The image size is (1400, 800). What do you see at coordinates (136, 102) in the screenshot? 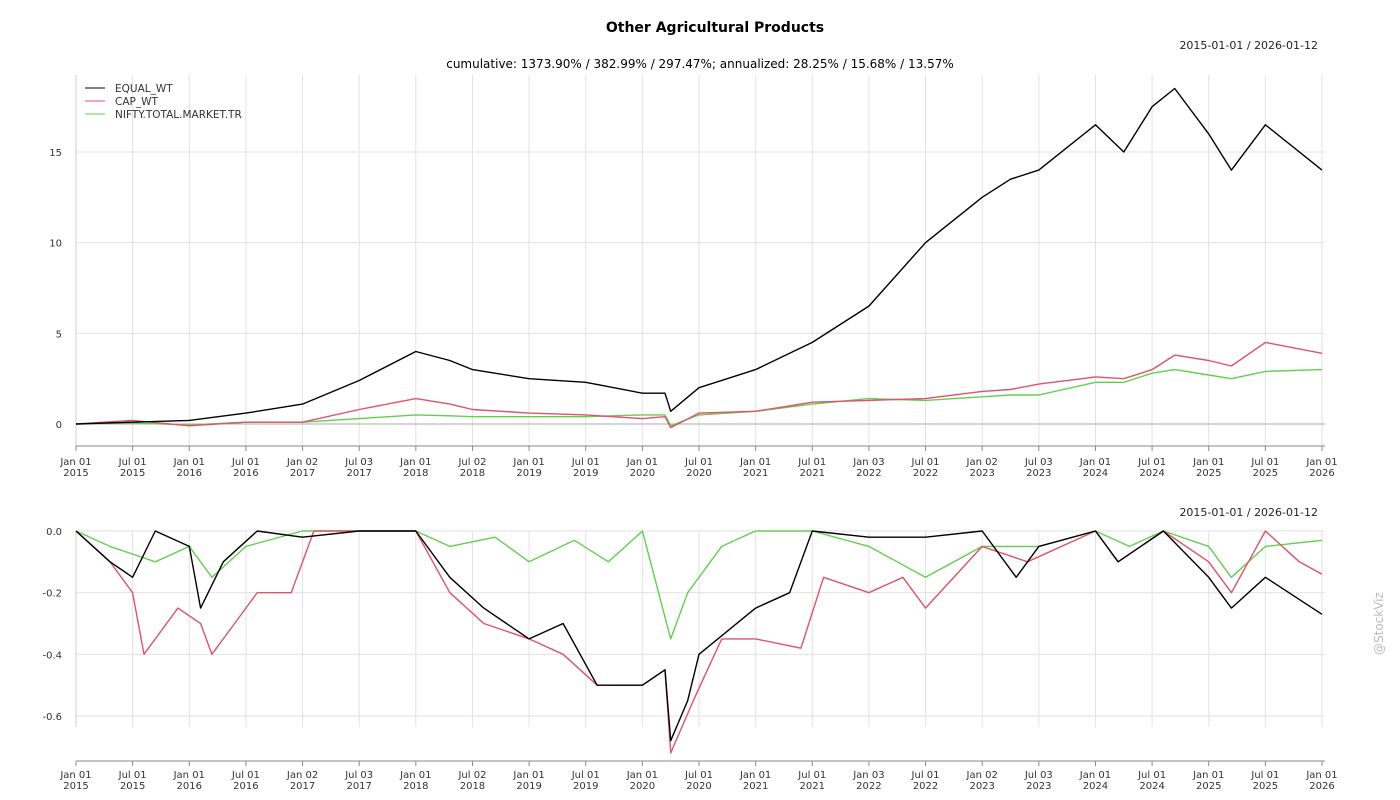
I see `legend-label: CAP_WT` at bounding box center [136, 102].